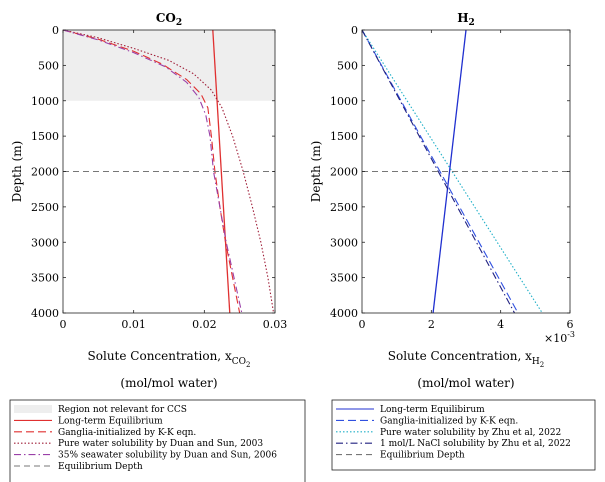 The image size is (605, 482). I want to click on x-tick-label: 0.02, so click(204, 324).